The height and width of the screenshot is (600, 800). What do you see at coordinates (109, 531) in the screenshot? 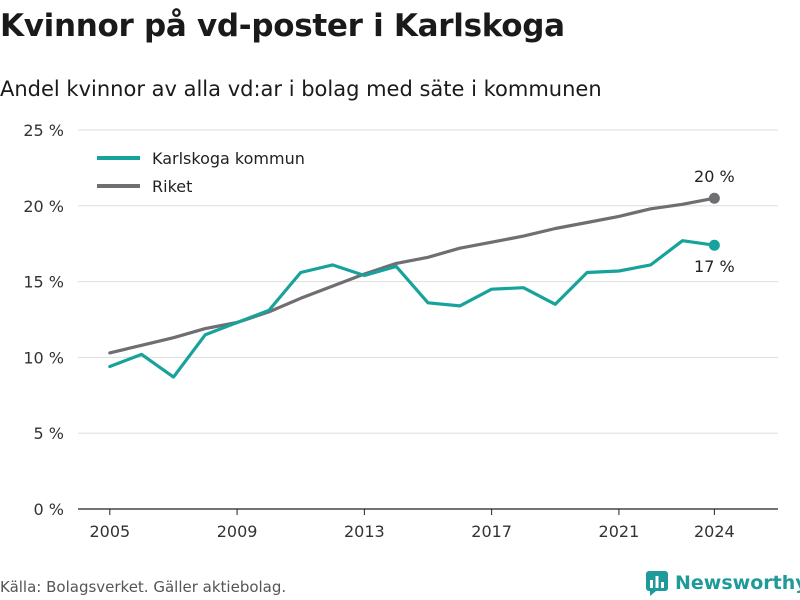
I see `x-tick-label: 2005` at bounding box center [109, 531].